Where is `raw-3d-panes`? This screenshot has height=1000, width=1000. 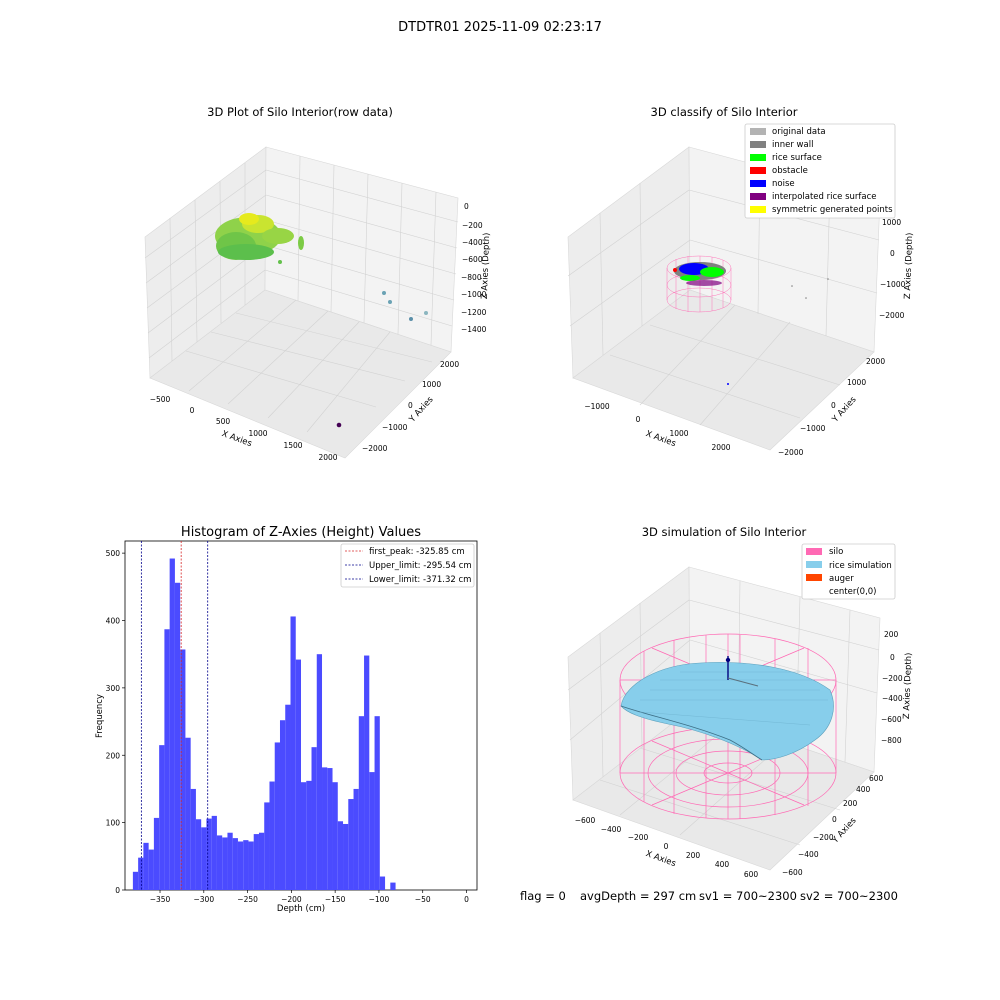
raw-3d-panes is located at coordinates (301, 302).